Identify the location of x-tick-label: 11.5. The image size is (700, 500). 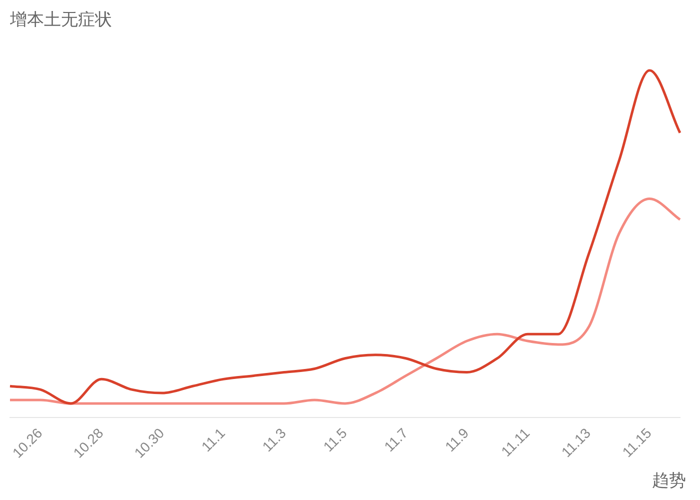
(335, 439).